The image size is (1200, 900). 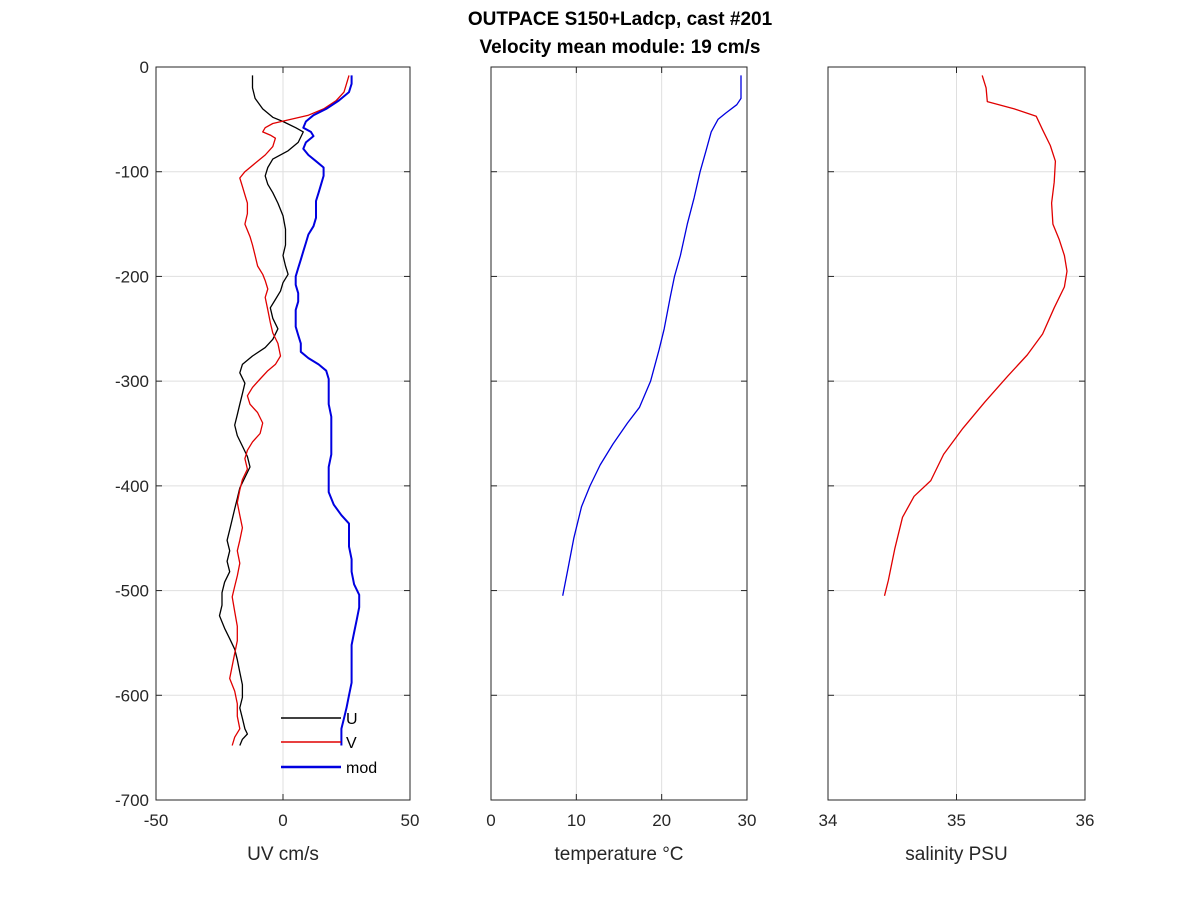 What do you see at coordinates (747, 820) in the screenshot?
I see `x-tick-label: 30` at bounding box center [747, 820].